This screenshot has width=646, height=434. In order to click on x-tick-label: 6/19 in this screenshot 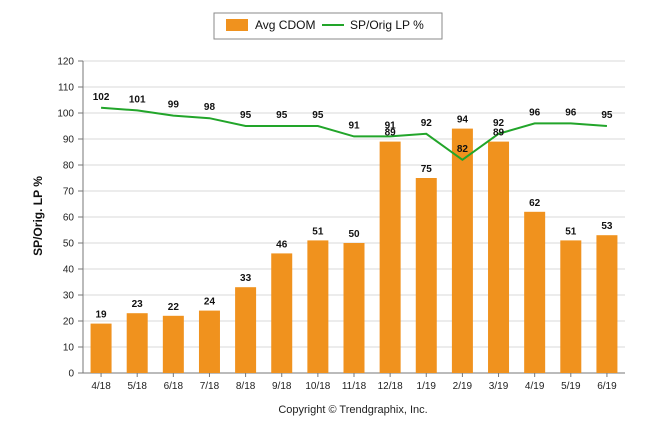, I will do `click(607, 386)`.